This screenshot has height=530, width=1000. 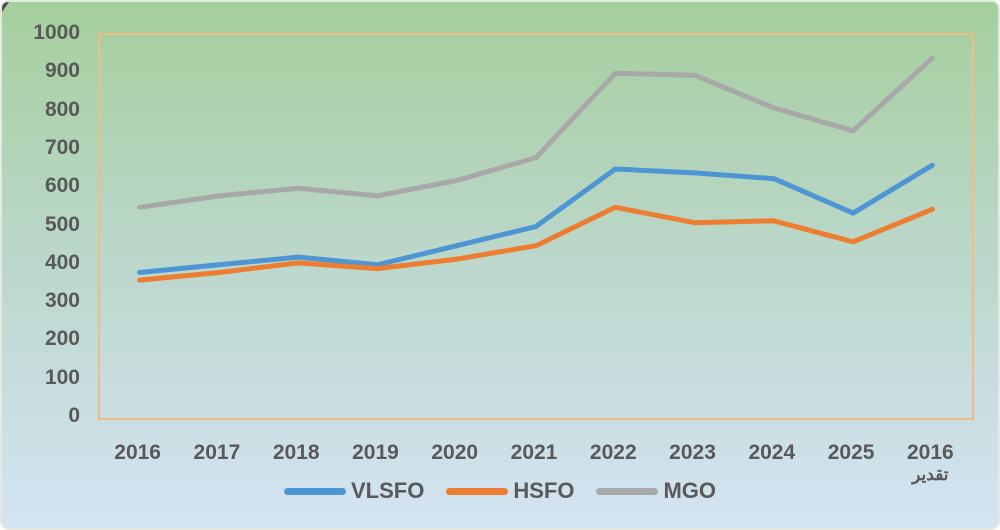 I want to click on y-tick-label: 1000, so click(x=56, y=32).